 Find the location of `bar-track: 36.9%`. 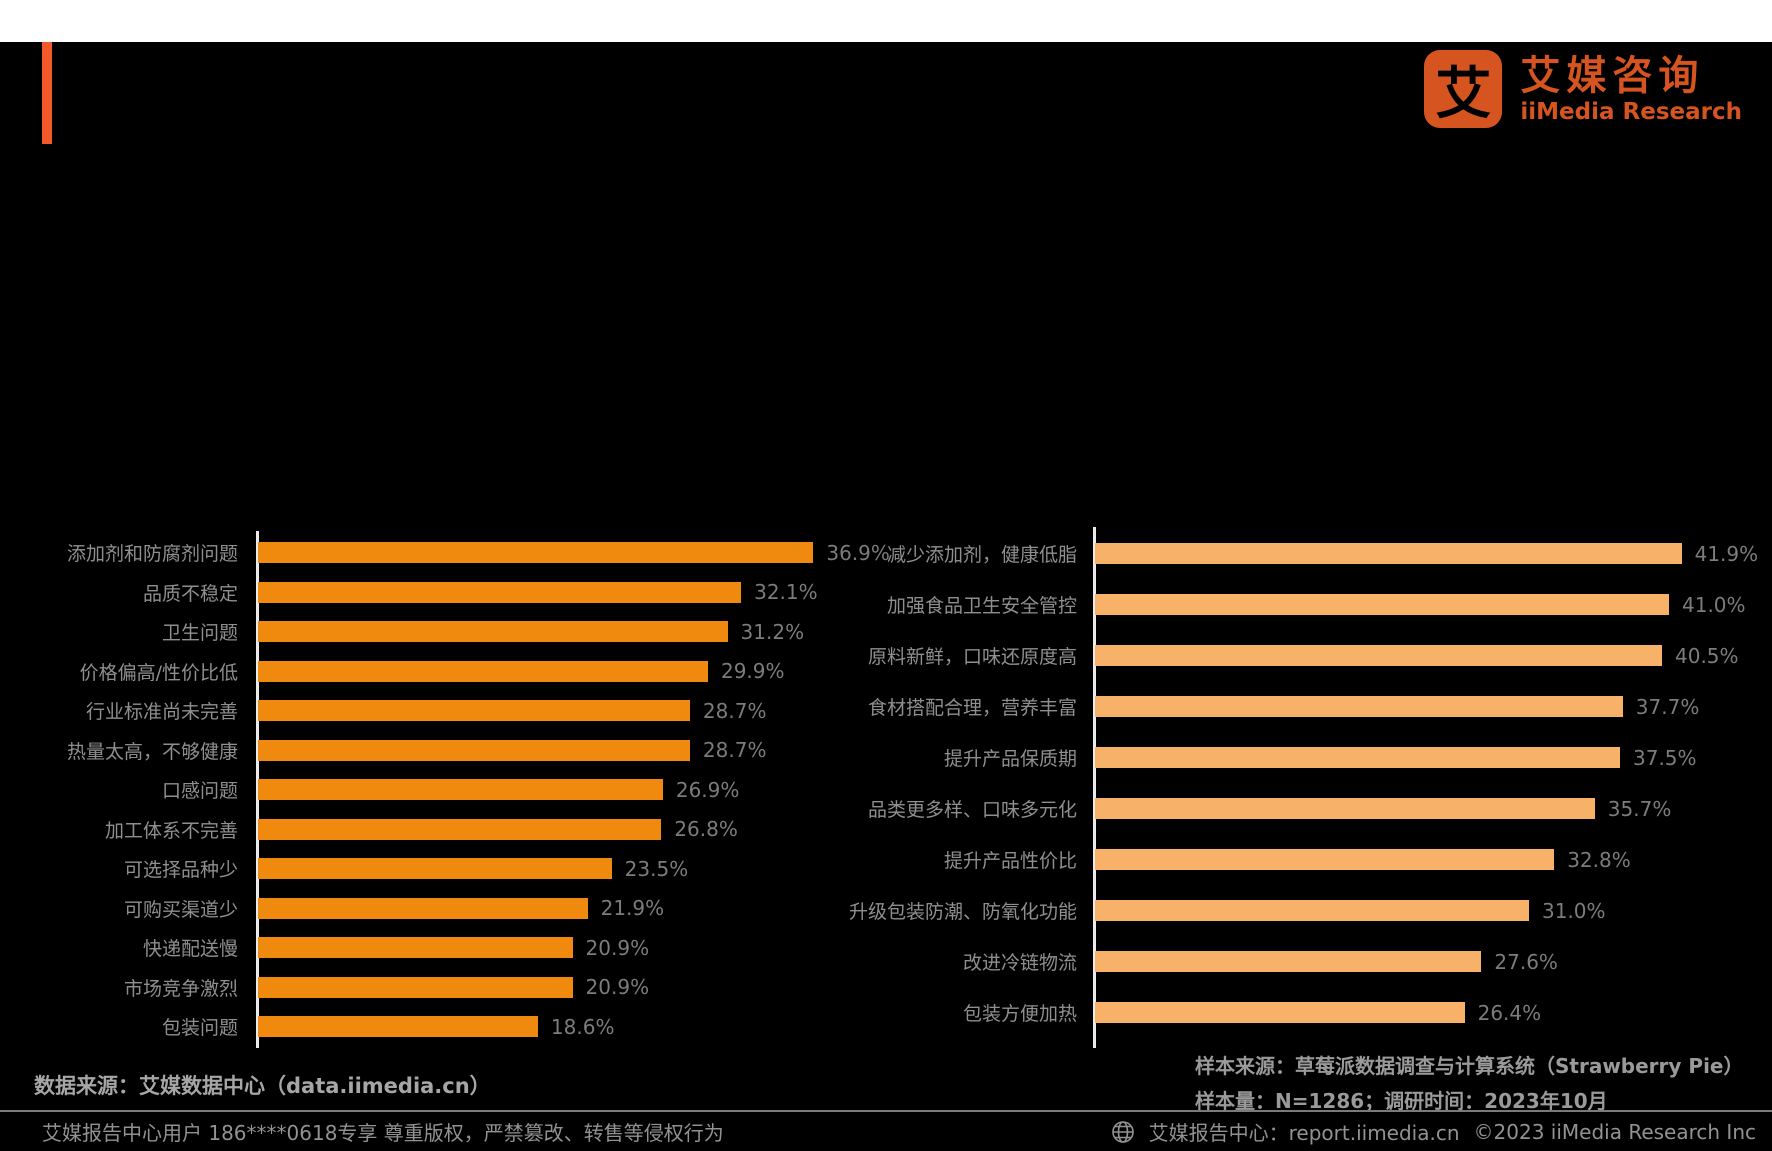

bar-track: 36.9% is located at coordinates (574, 553).